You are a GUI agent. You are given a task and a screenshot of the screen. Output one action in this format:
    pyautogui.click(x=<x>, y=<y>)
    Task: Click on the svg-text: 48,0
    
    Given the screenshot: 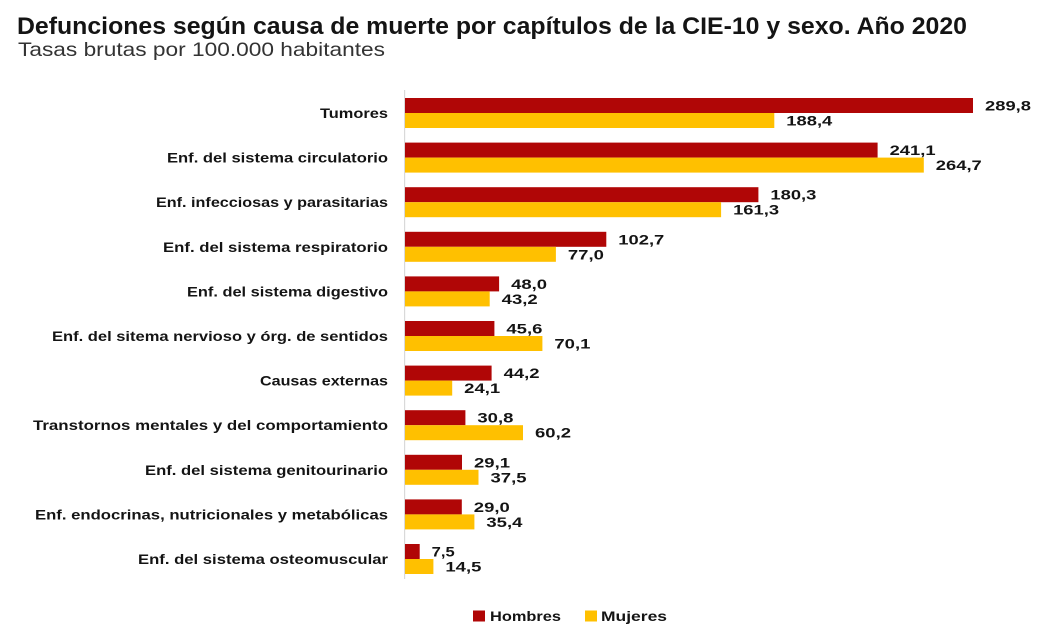 What is the action you would take?
    pyautogui.click(x=529, y=284)
    